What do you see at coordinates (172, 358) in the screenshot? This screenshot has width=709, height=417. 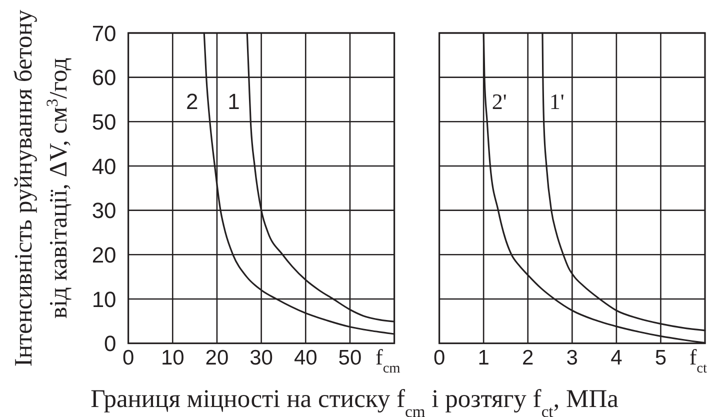 I see `x-tick-label: 10` at bounding box center [172, 358].